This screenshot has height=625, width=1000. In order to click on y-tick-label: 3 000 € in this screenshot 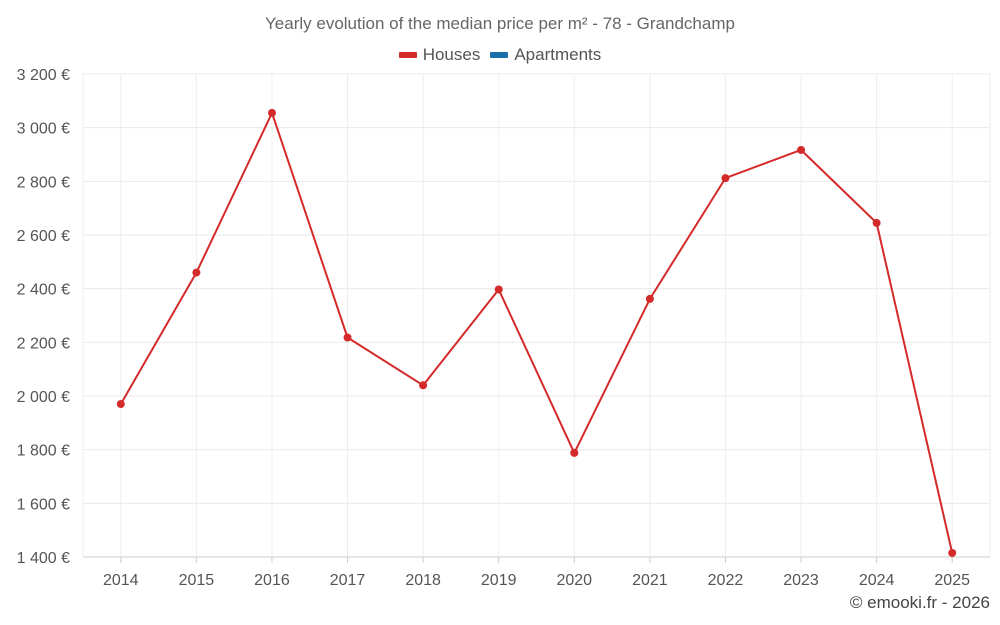, I will do `click(43, 129)`.